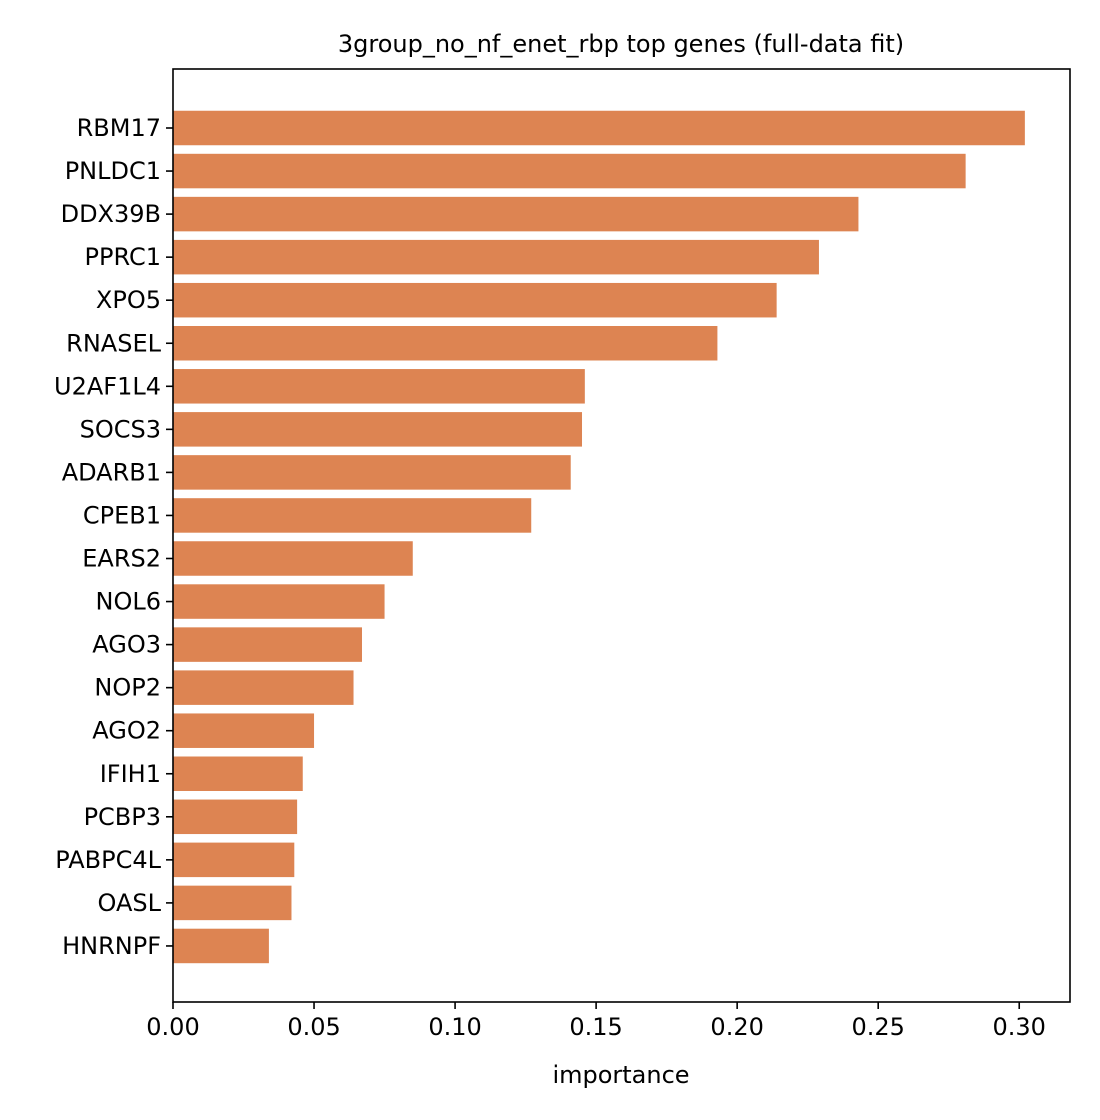 The width and height of the screenshot is (1100, 1120). Describe the element at coordinates (113, 343) in the screenshot. I see `y-tick-label: RNASEL` at that location.